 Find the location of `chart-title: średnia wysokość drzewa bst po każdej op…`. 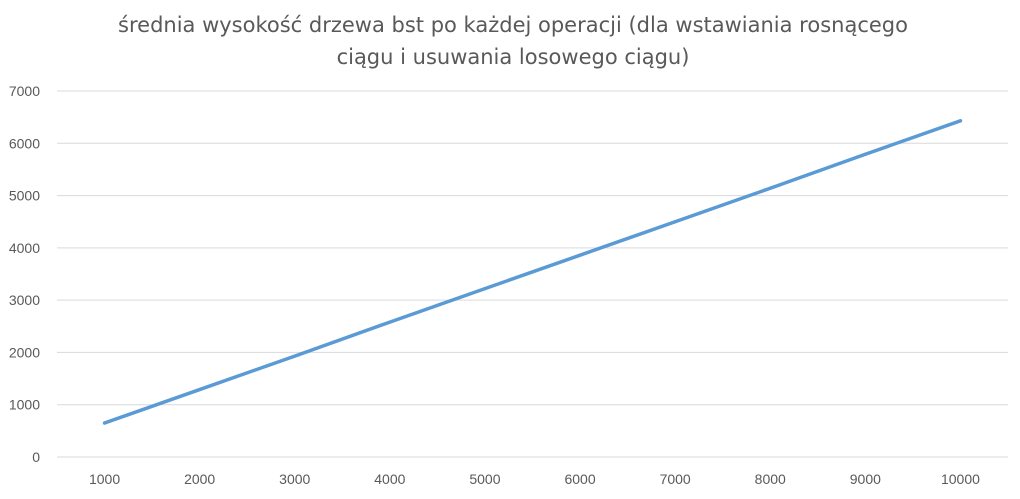

chart-title: średnia wysokość drzewa bst po każdej op… is located at coordinates (513, 41).